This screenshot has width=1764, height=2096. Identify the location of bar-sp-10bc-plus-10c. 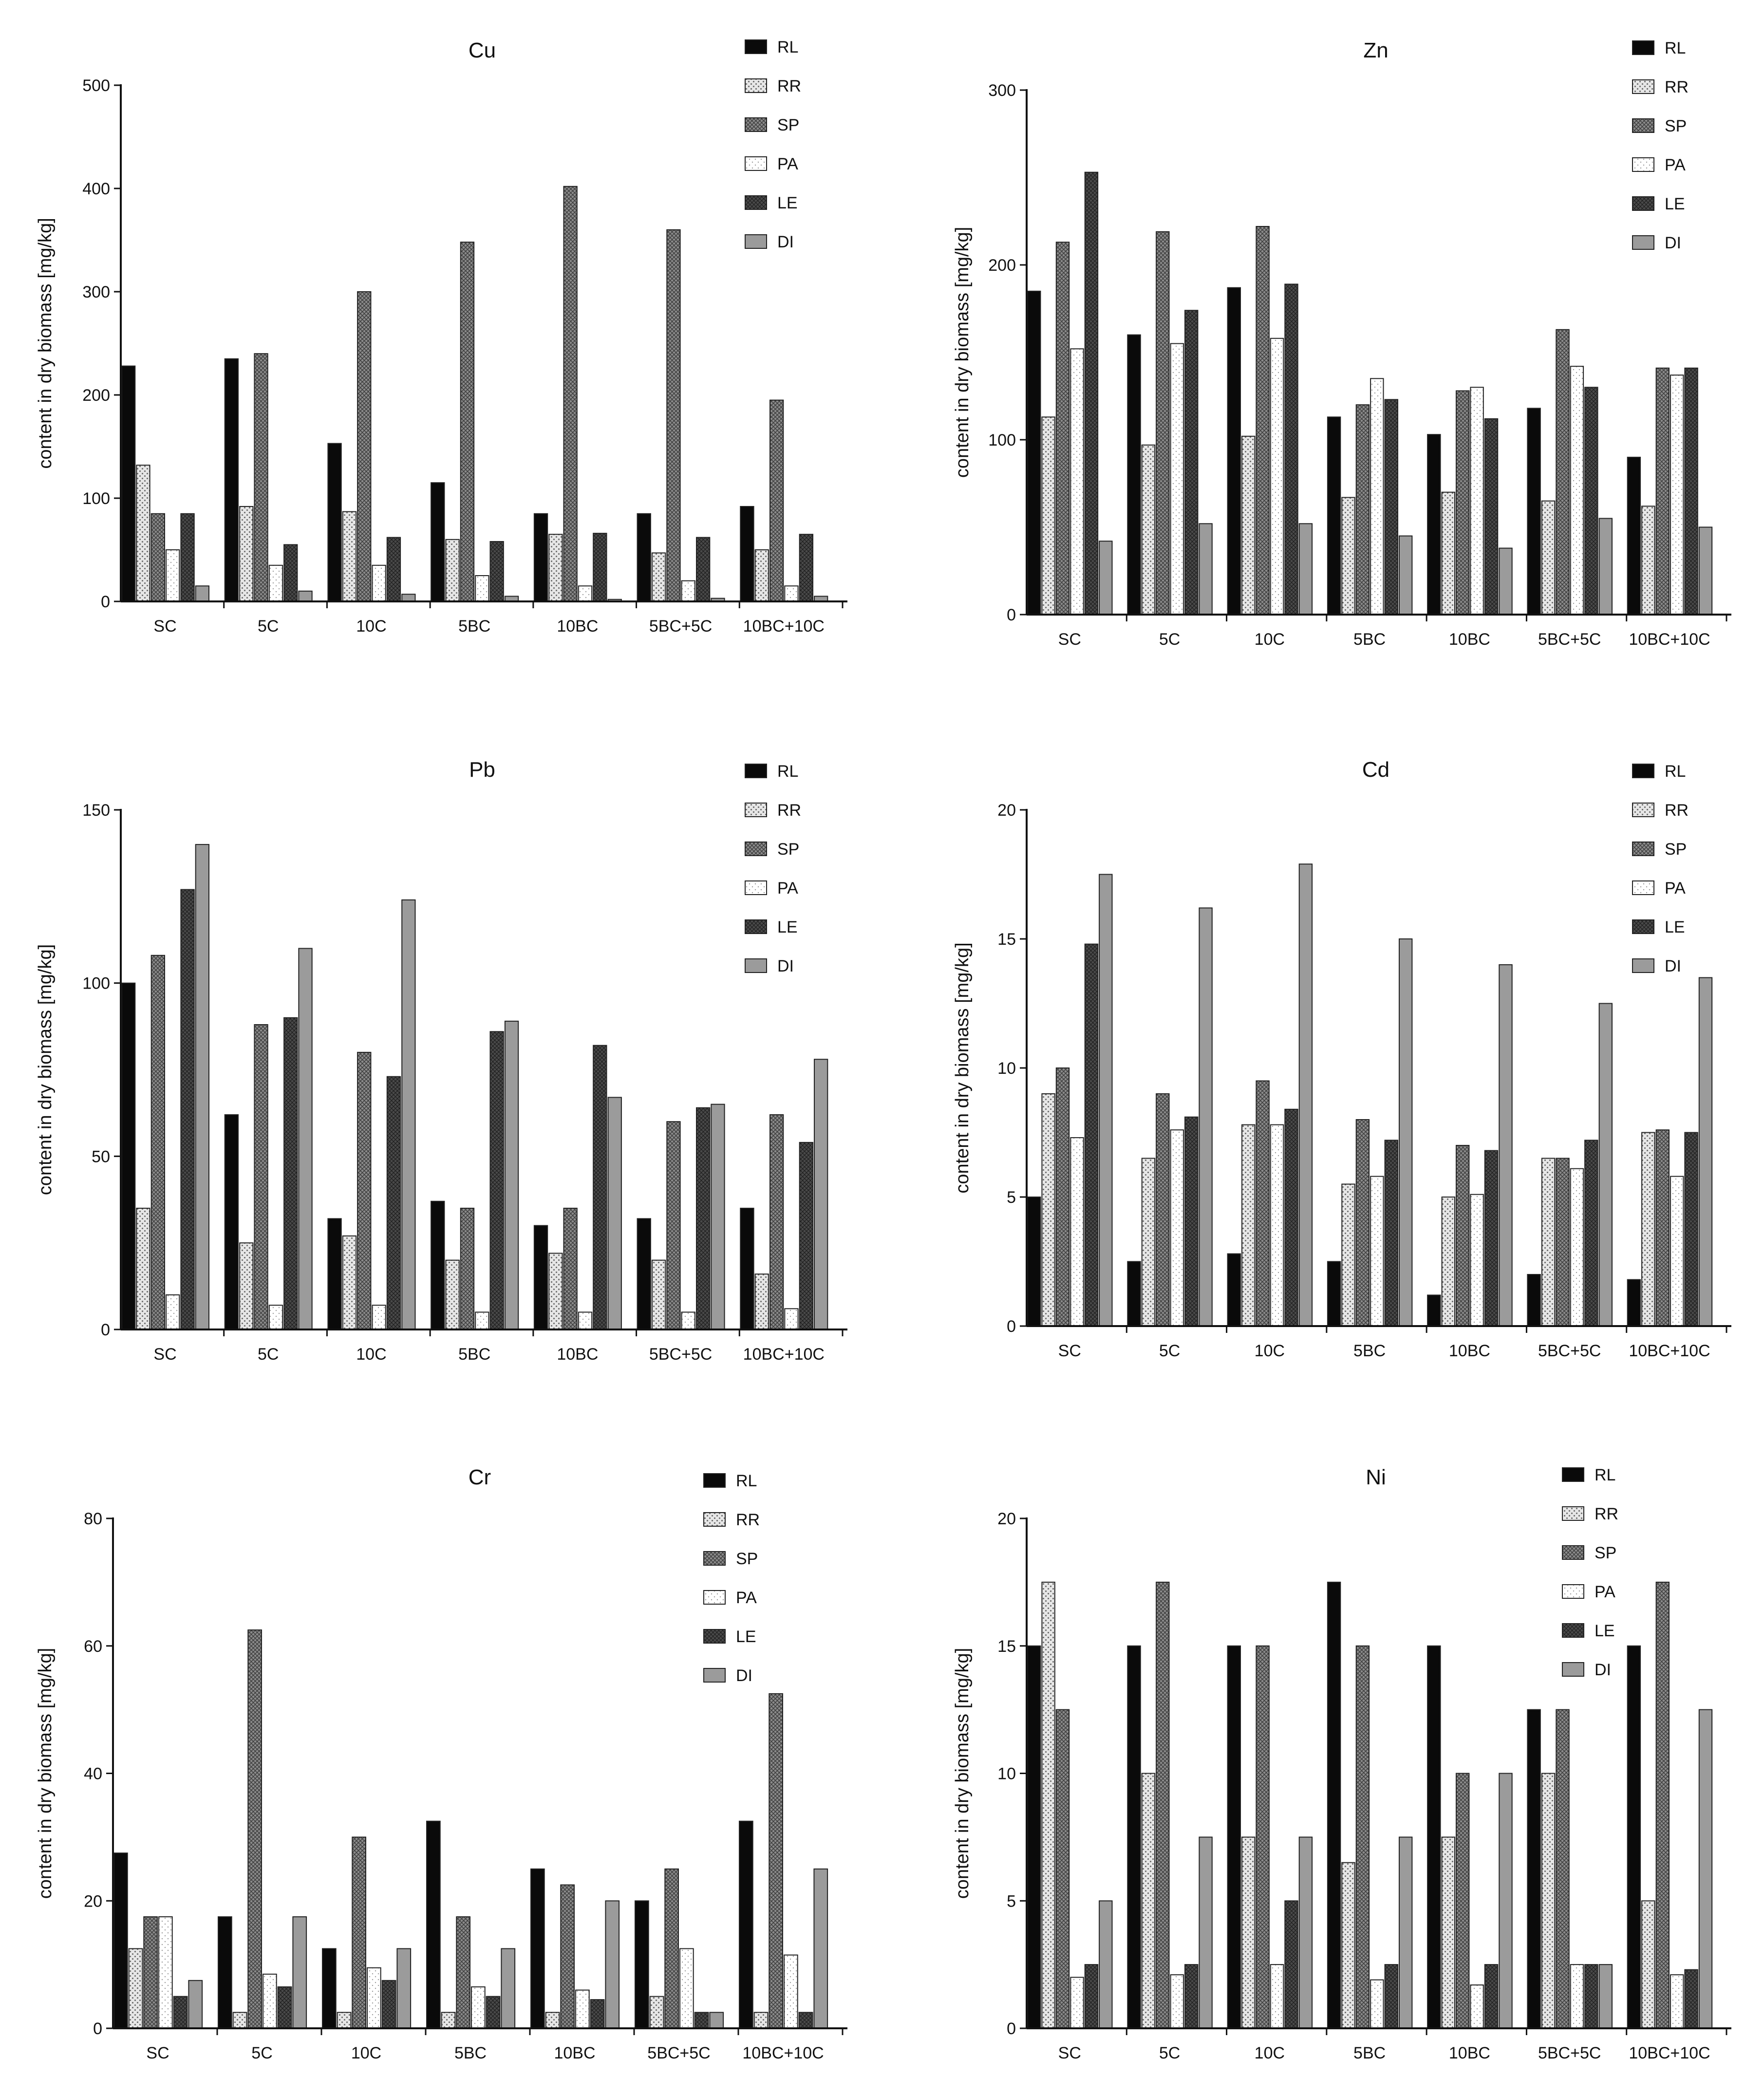
(776, 1222).